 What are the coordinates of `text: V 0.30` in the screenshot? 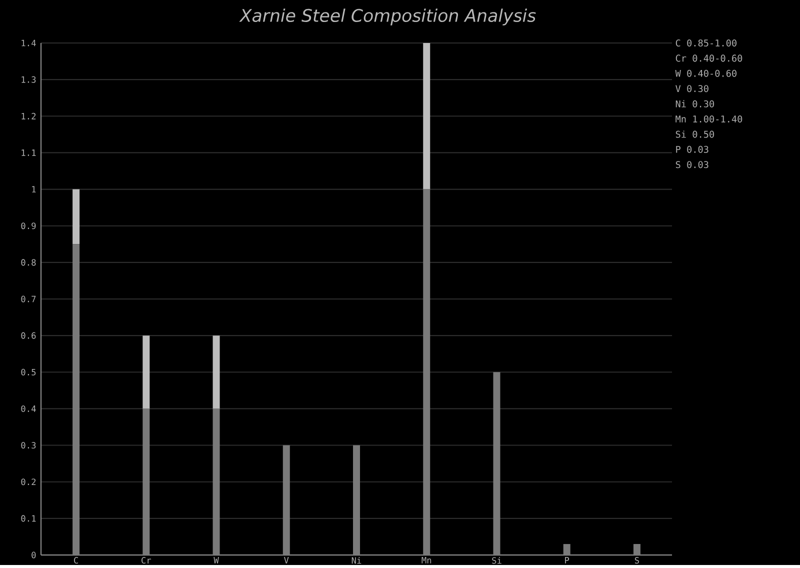 It's located at (692, 88).